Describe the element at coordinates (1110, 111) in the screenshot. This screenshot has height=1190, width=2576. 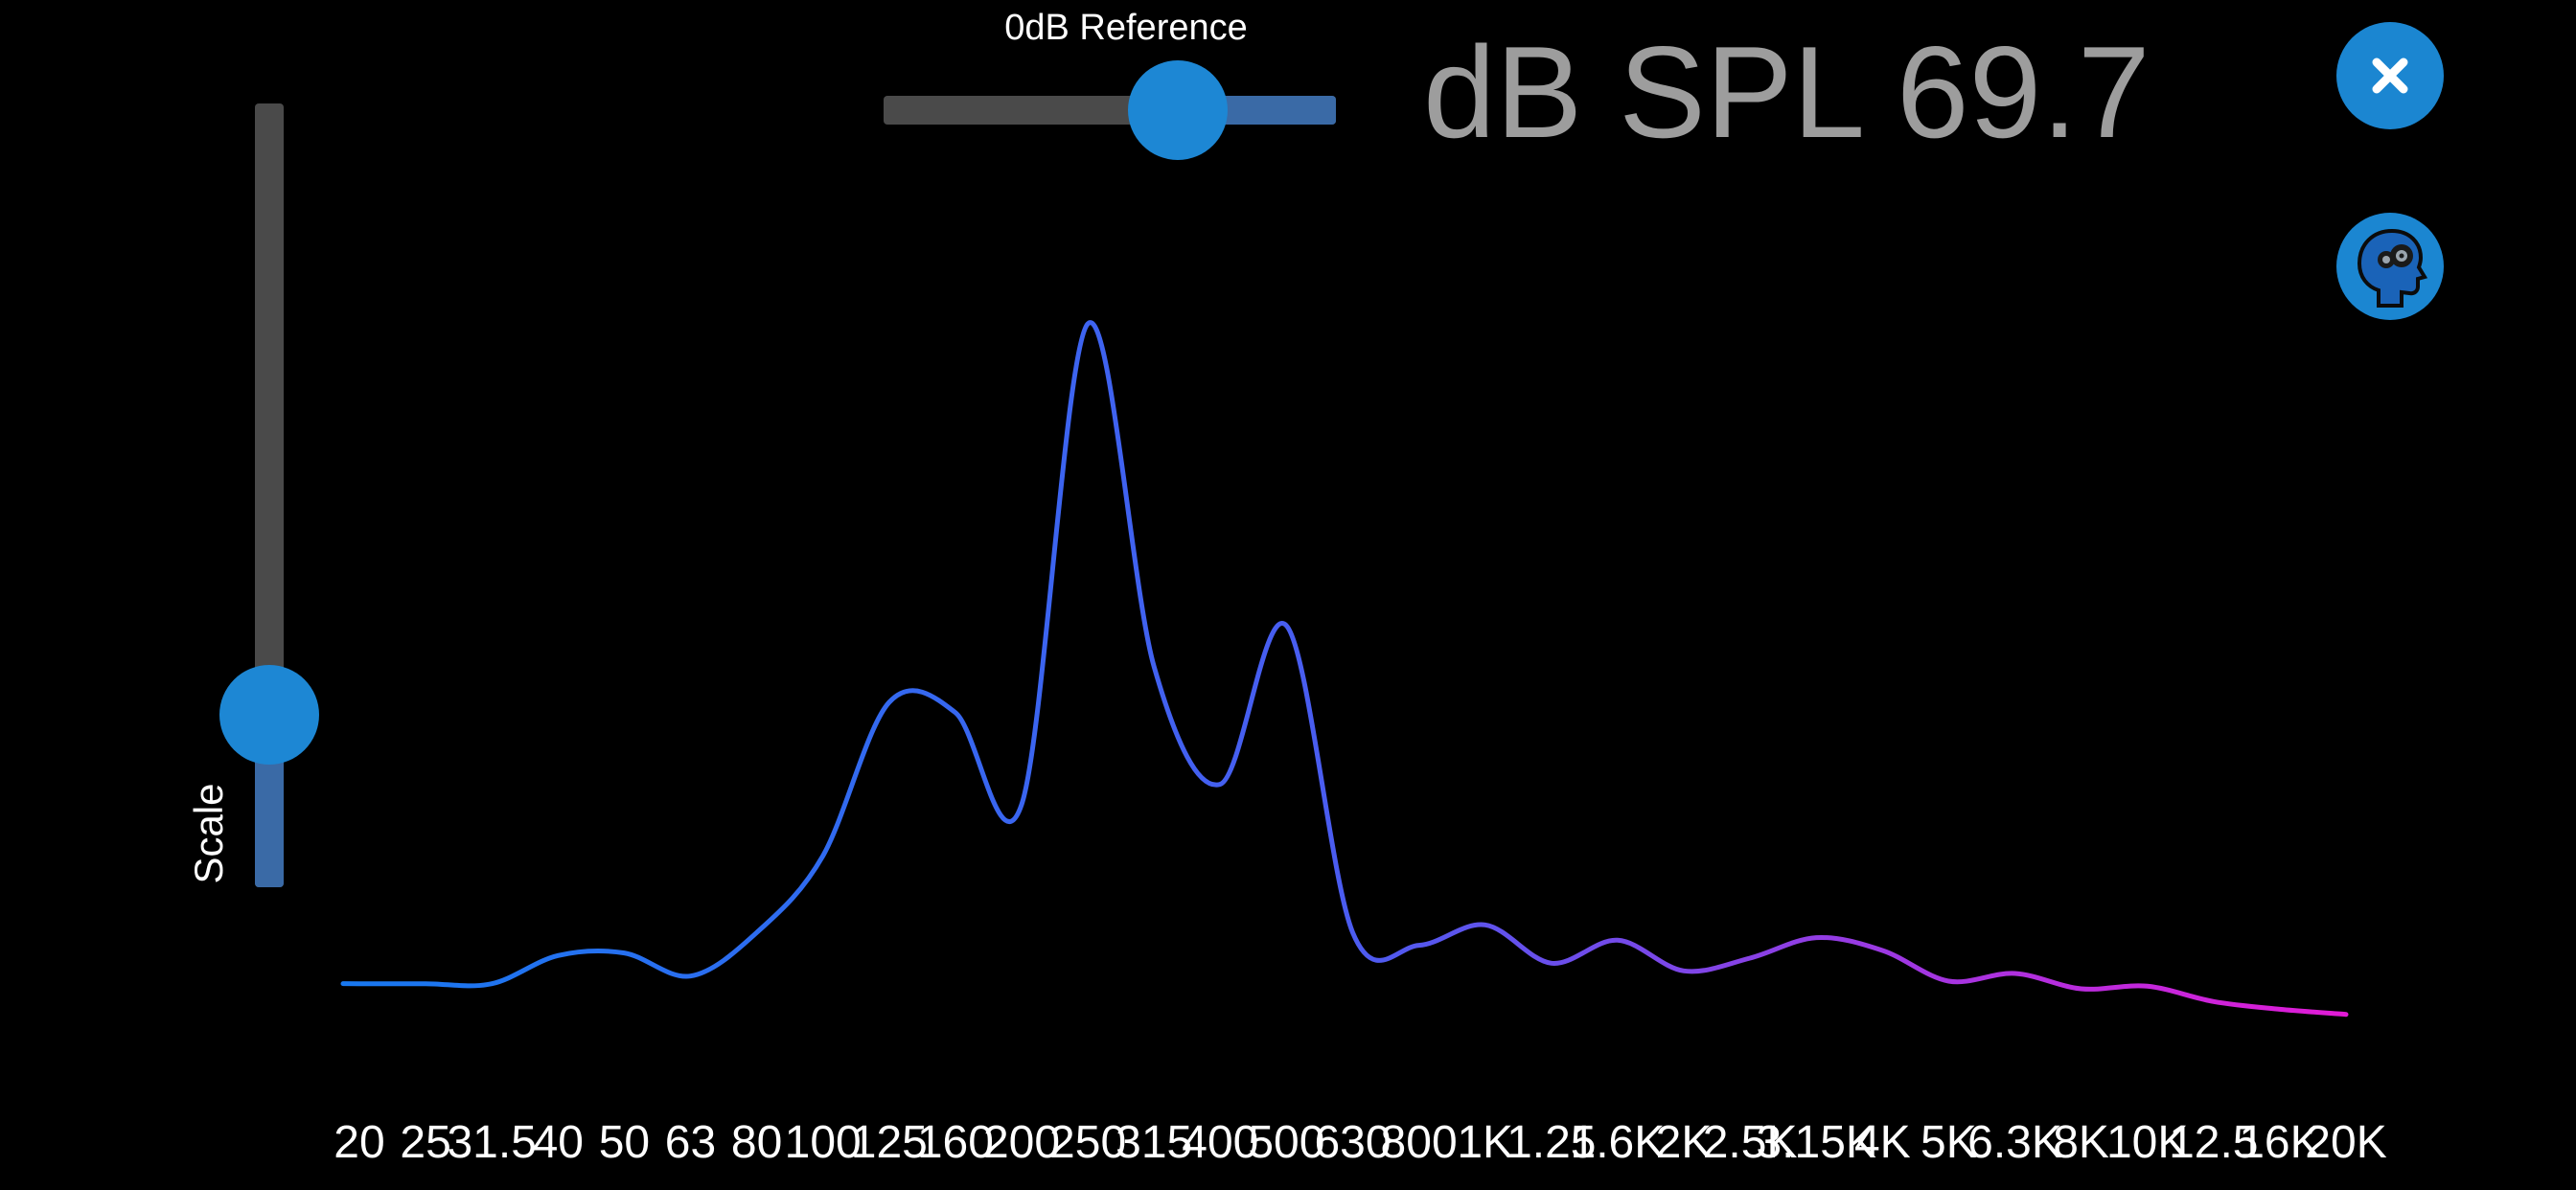
I see `reference-slider-track` at that location.